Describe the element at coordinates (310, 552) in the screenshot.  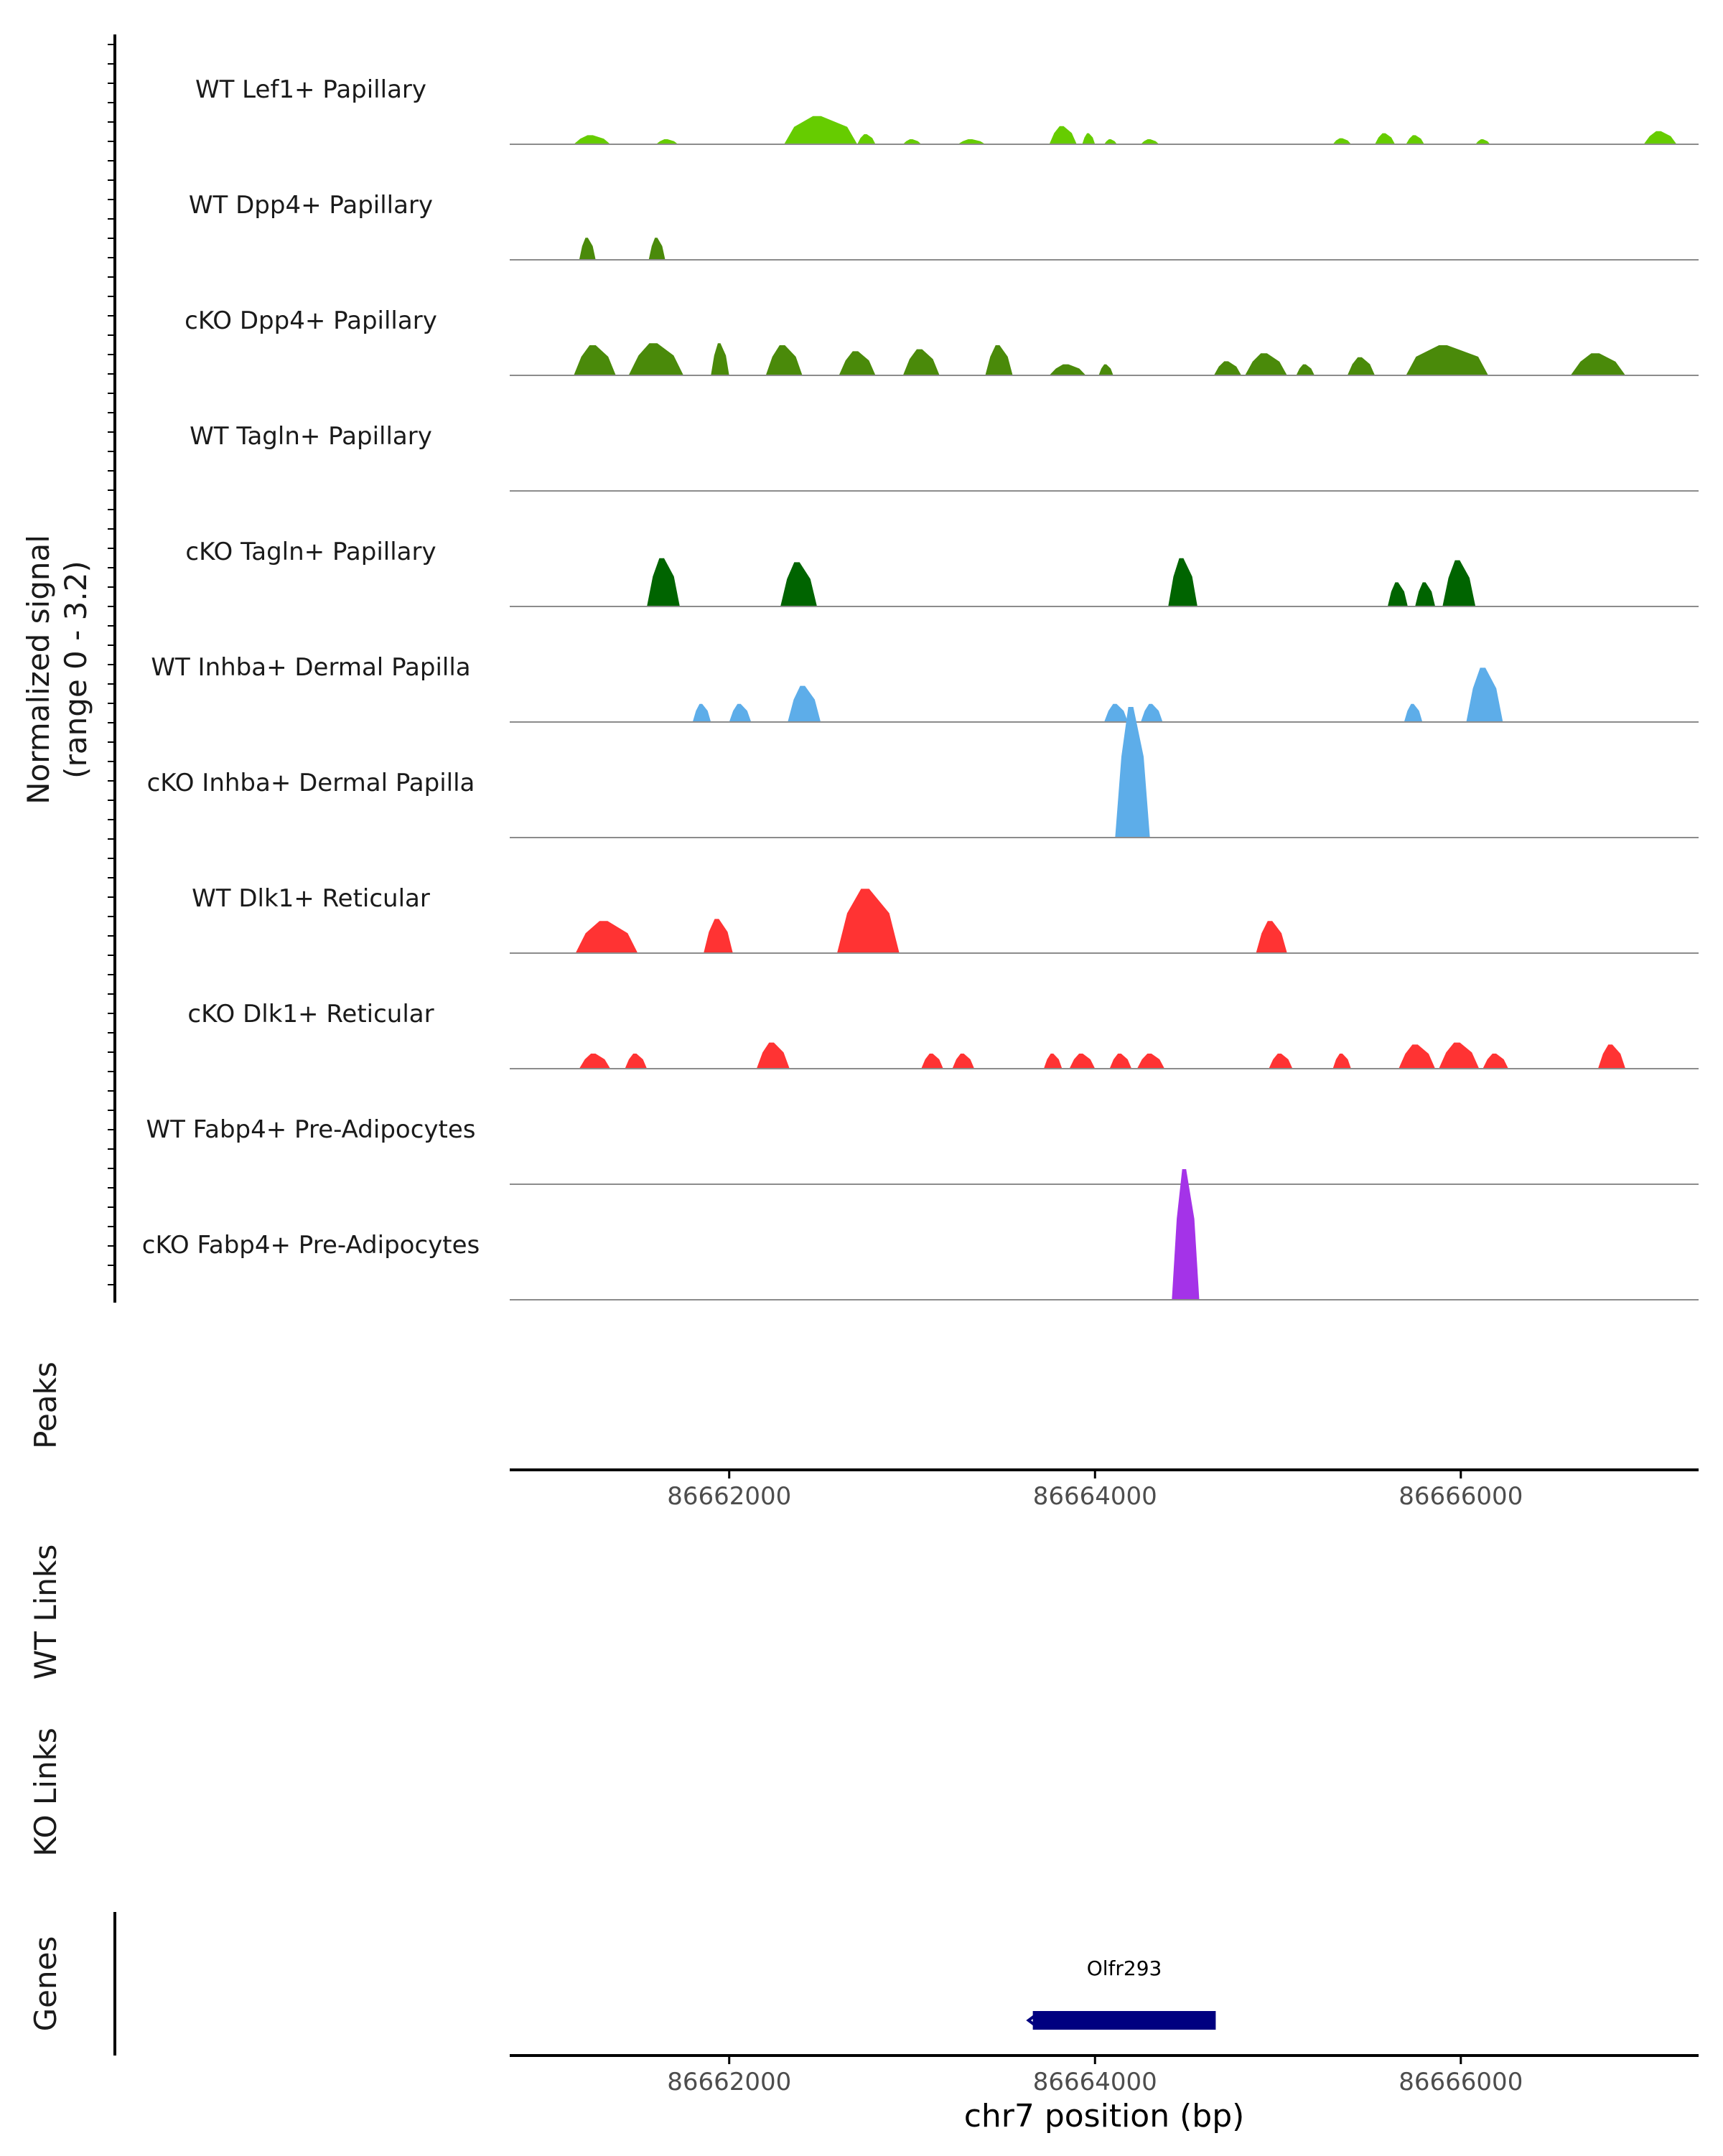
I see `track-label: cKO Tagln+ Papillary` at that location.